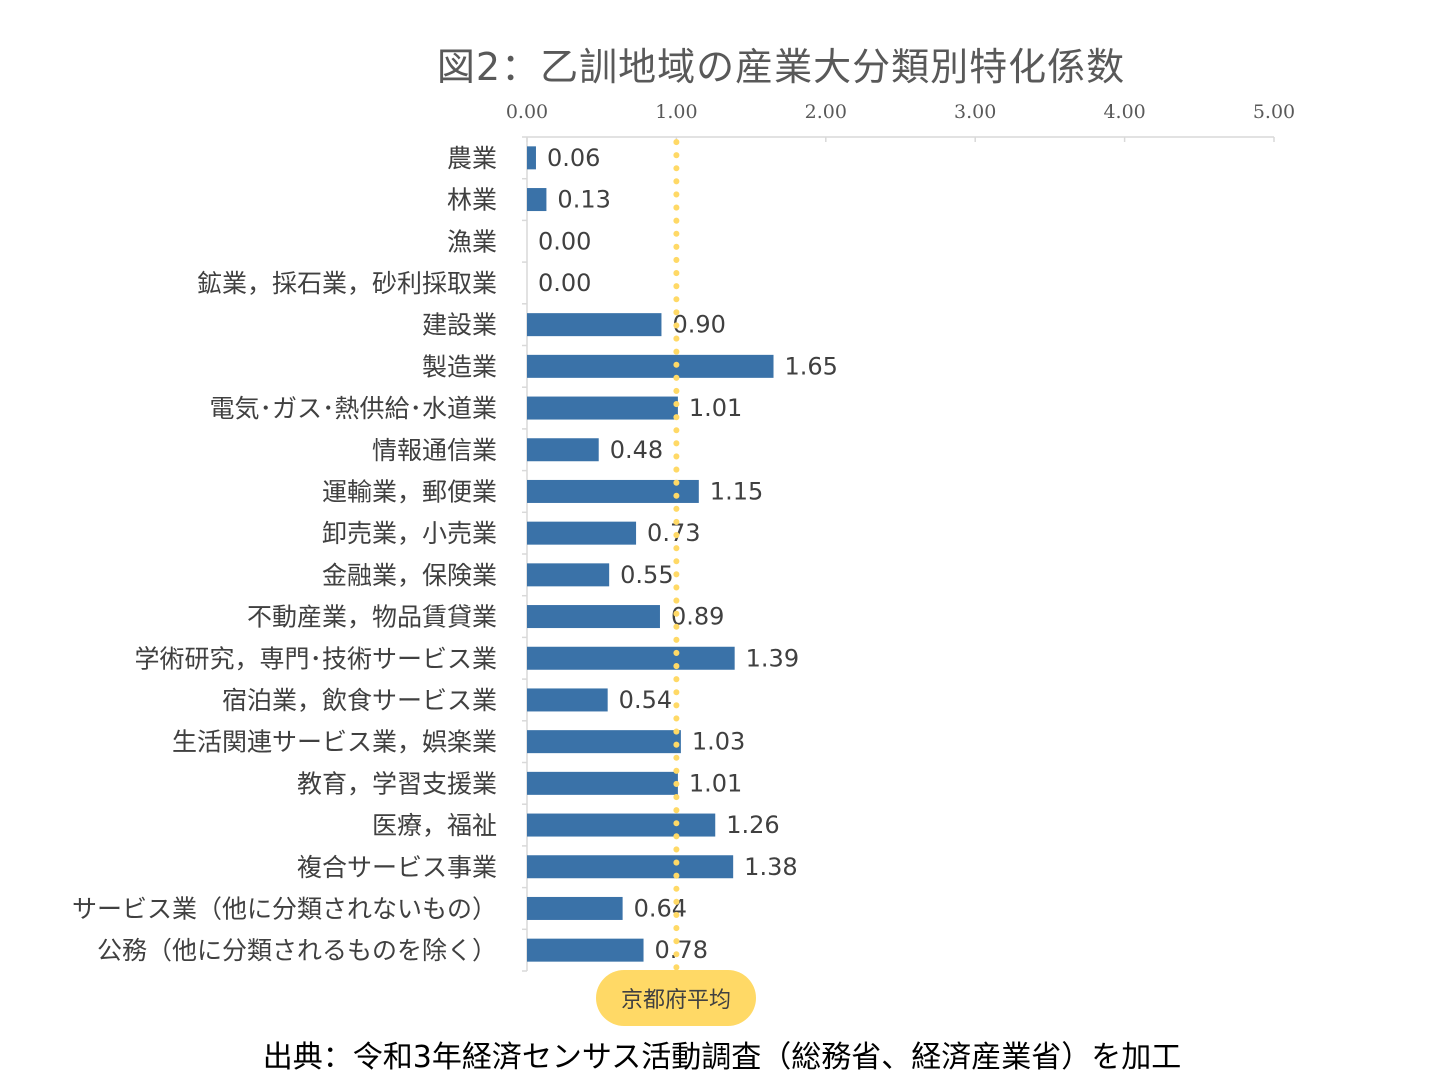  I want to click on data-label: 0.55, so click(646, 575).